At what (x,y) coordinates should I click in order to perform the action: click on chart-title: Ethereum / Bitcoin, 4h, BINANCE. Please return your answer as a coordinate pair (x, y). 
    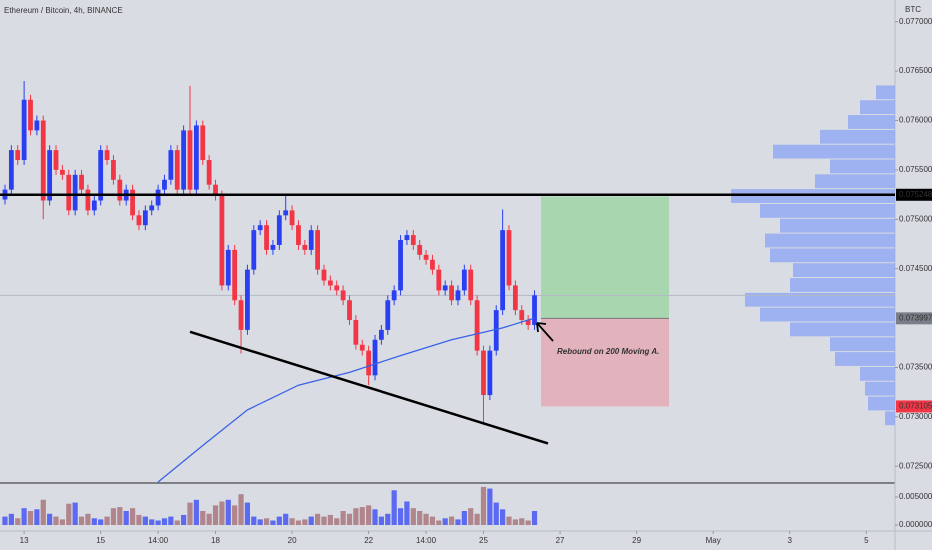
    Looking at the image, I should click on (63, 10).